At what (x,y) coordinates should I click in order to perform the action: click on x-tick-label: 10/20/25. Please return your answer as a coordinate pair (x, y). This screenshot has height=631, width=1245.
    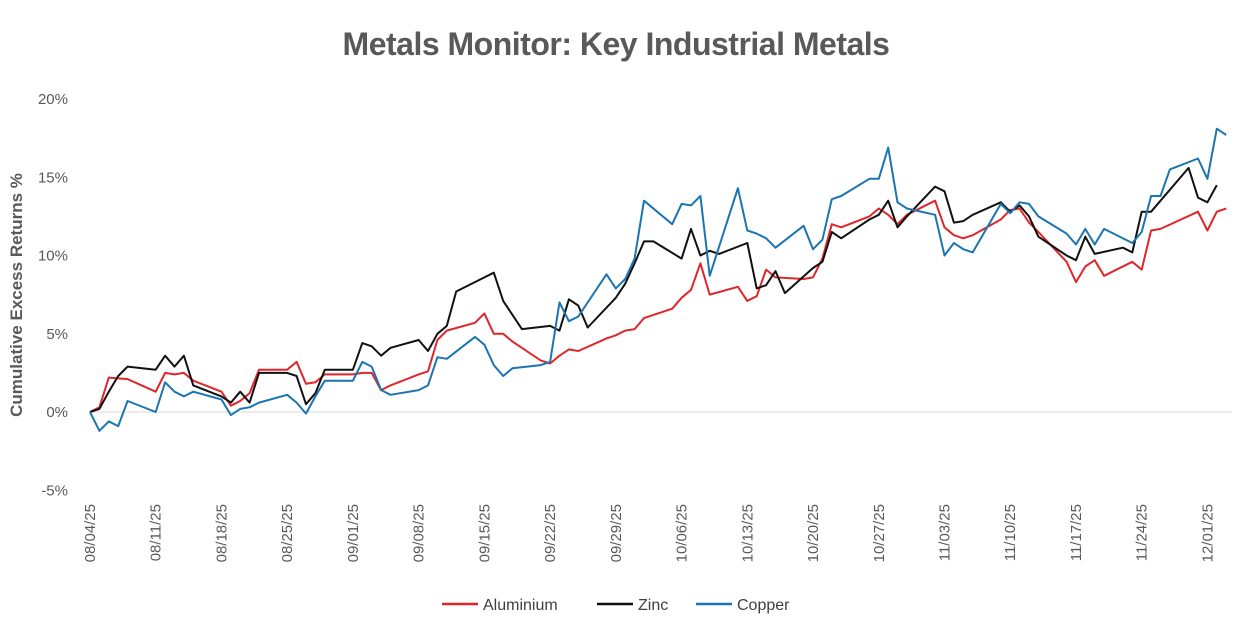
    Looking at the image, I should click on (813, 533).